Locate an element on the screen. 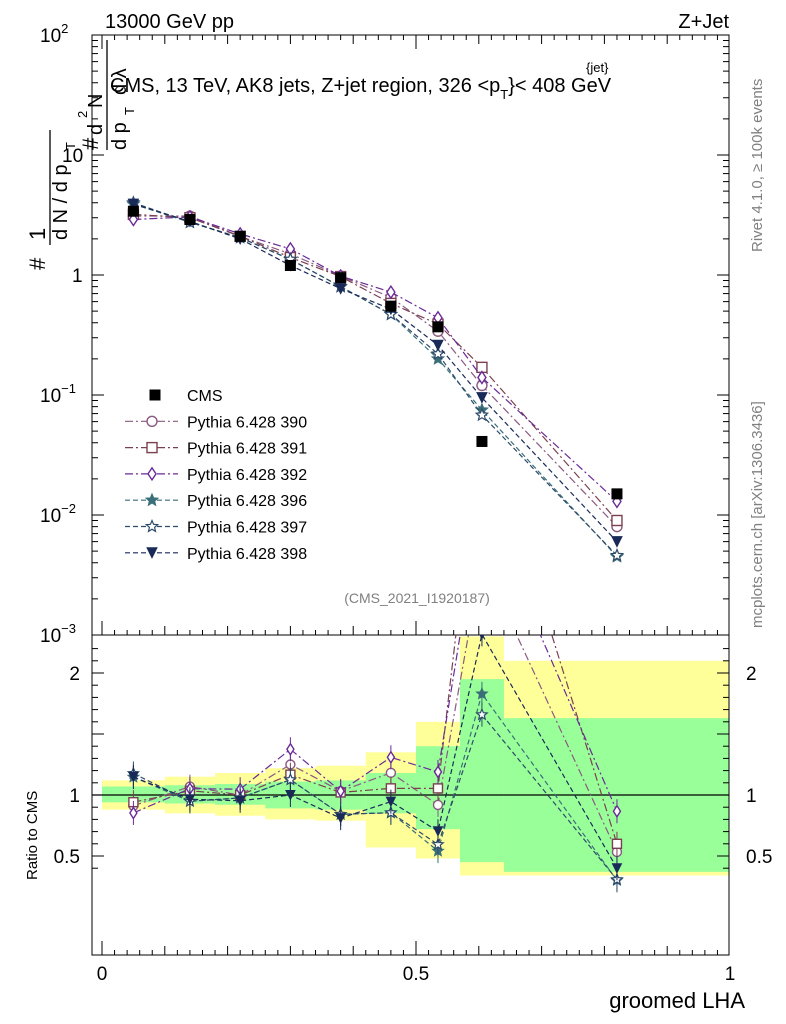  svg-text: d λ is located at coordinates (120, 81).